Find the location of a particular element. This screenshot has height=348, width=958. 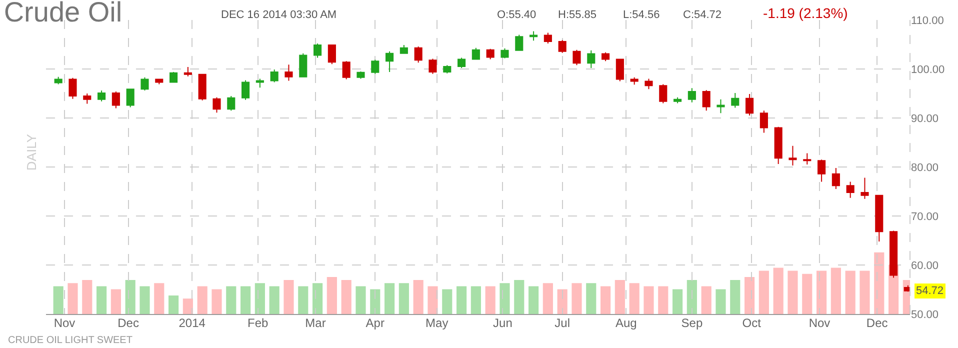

y-tick-label: 60.00 is located at coordinates (925, 266).